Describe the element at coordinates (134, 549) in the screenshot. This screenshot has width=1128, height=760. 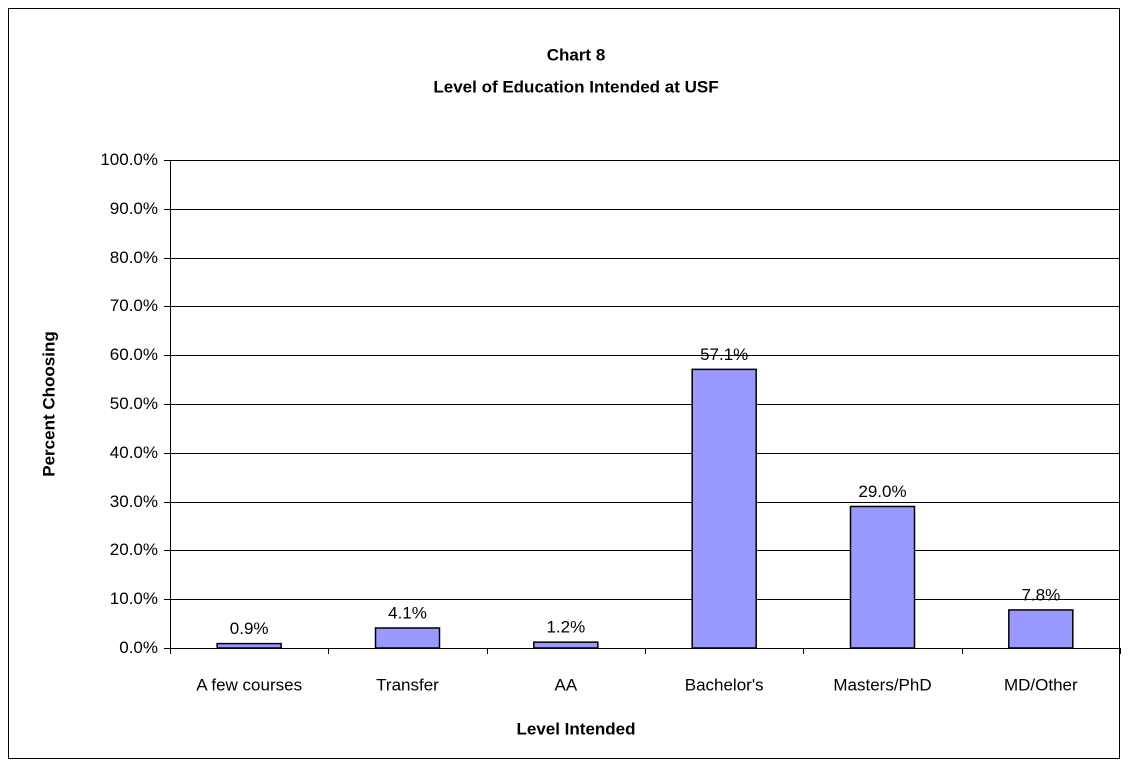
I see `y-tick-label: 20.0%` at that location.